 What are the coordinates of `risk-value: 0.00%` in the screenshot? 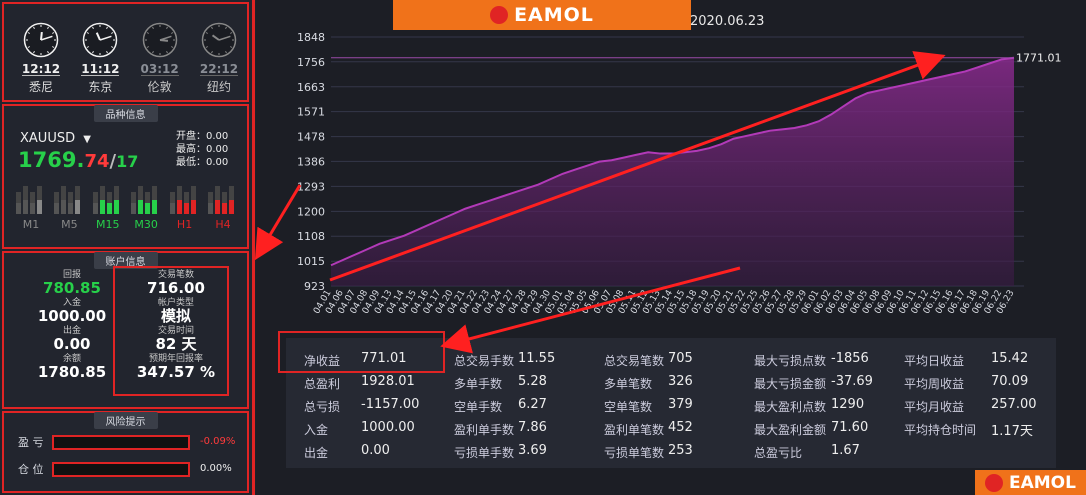 It's located at (216, 468).